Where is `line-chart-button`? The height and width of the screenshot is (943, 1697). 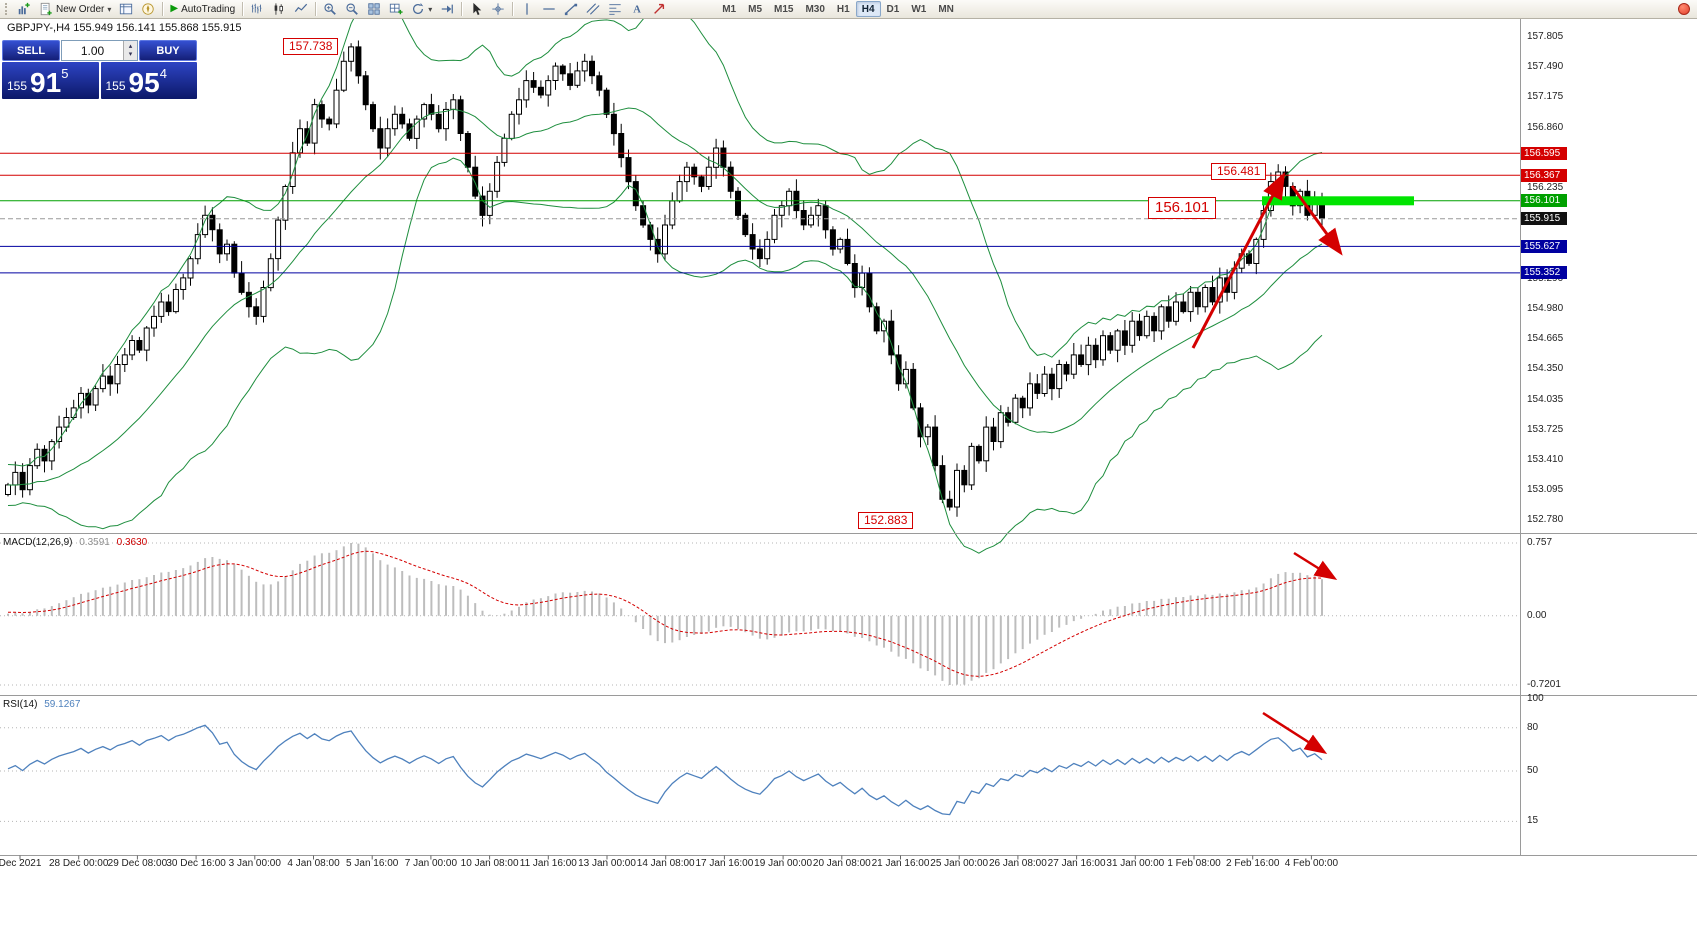 line-chart-button is located at coordinates (301, 9).